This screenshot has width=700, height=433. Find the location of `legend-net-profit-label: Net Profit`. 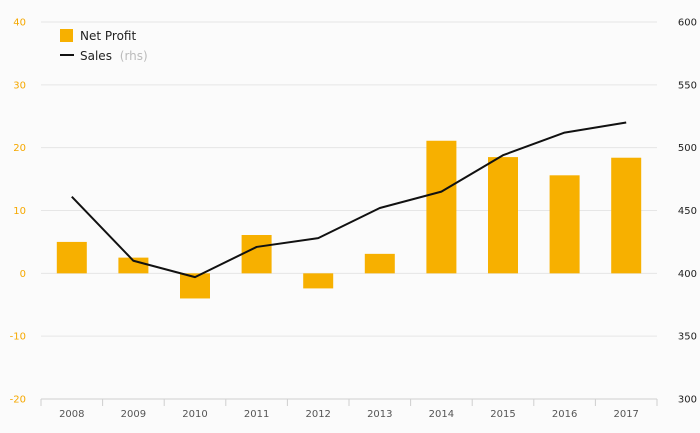

legend-net-profit-label: Net Profit is located at coordinates (108, 36).